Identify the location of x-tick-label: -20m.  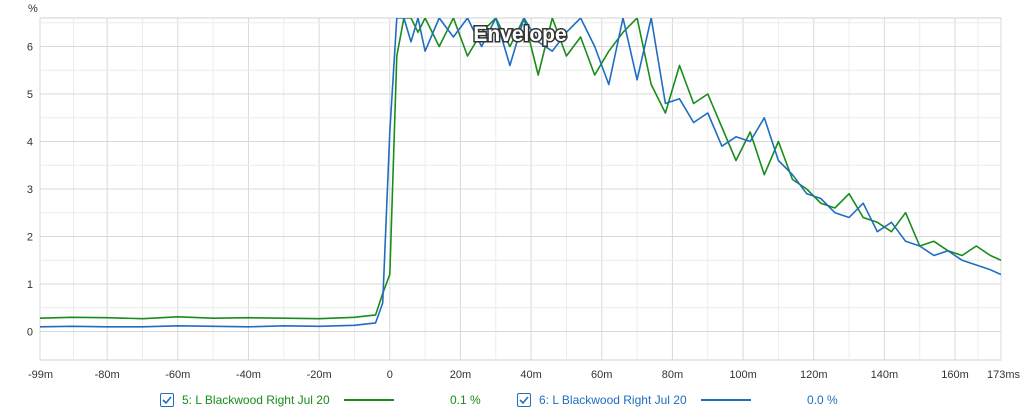
(319, 375).